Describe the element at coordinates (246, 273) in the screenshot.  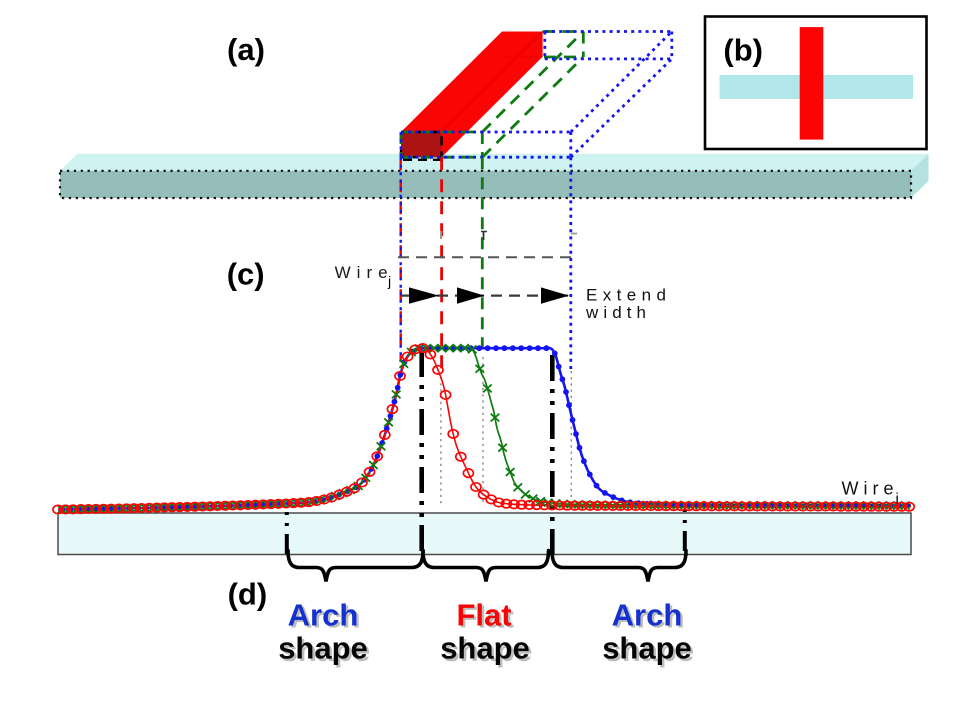
I see `svg-text: (c)` at that location.